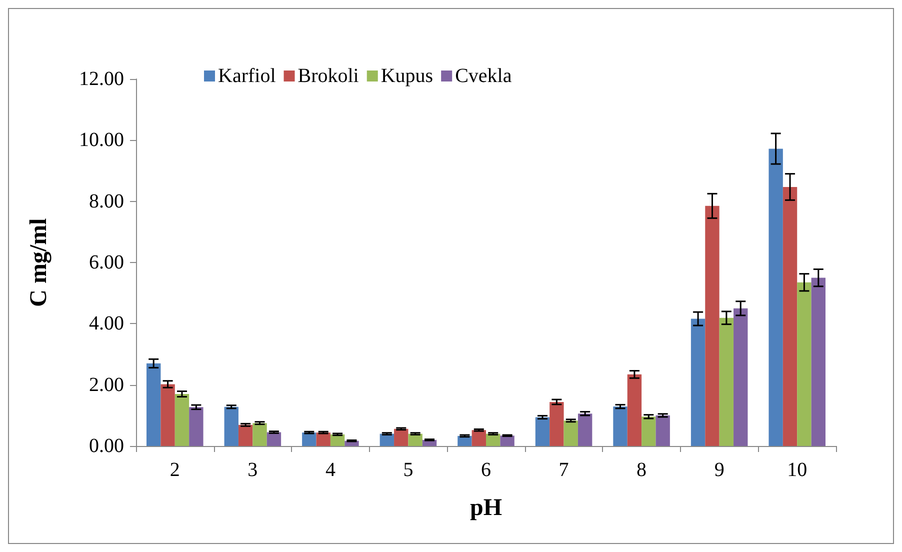 The height and width of the screenshot is (552, 902). I want to click on x-tick-label: 6, so click(486, 470).